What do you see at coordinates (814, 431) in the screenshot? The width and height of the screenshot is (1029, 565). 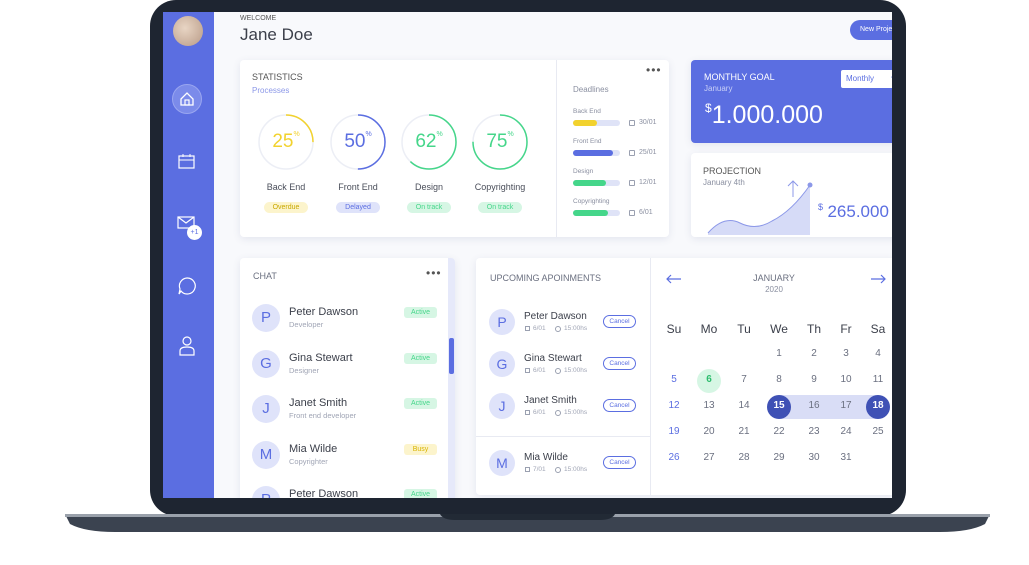 I see `calendar-day: 23` at bounding box center [814, 431].